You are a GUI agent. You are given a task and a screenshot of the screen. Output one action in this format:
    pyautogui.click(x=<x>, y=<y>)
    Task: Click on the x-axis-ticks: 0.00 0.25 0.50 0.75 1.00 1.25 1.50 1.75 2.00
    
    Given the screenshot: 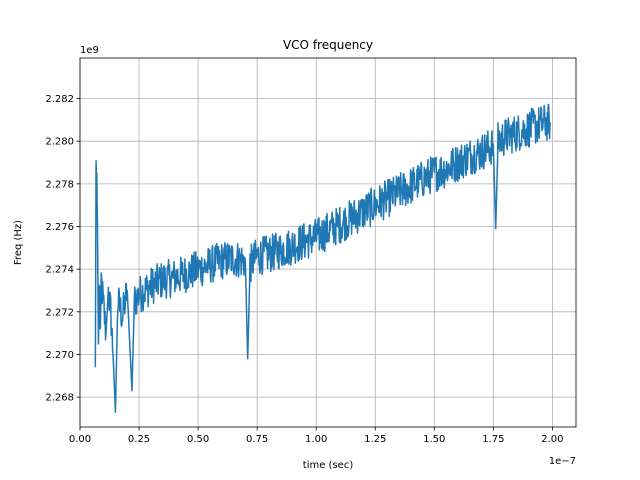 What is the action you would take?
    pyautogui.click(x=316, y=436)
    